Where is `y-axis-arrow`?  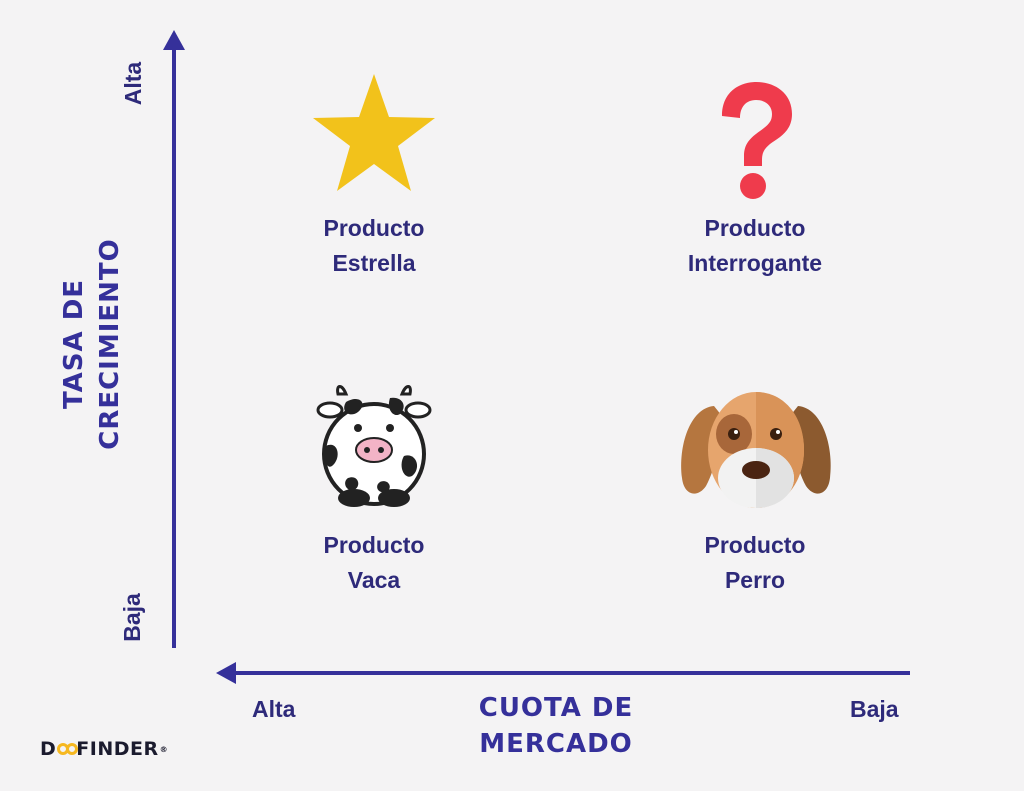
y-axis-arrow is located at coordinates (174, 339).